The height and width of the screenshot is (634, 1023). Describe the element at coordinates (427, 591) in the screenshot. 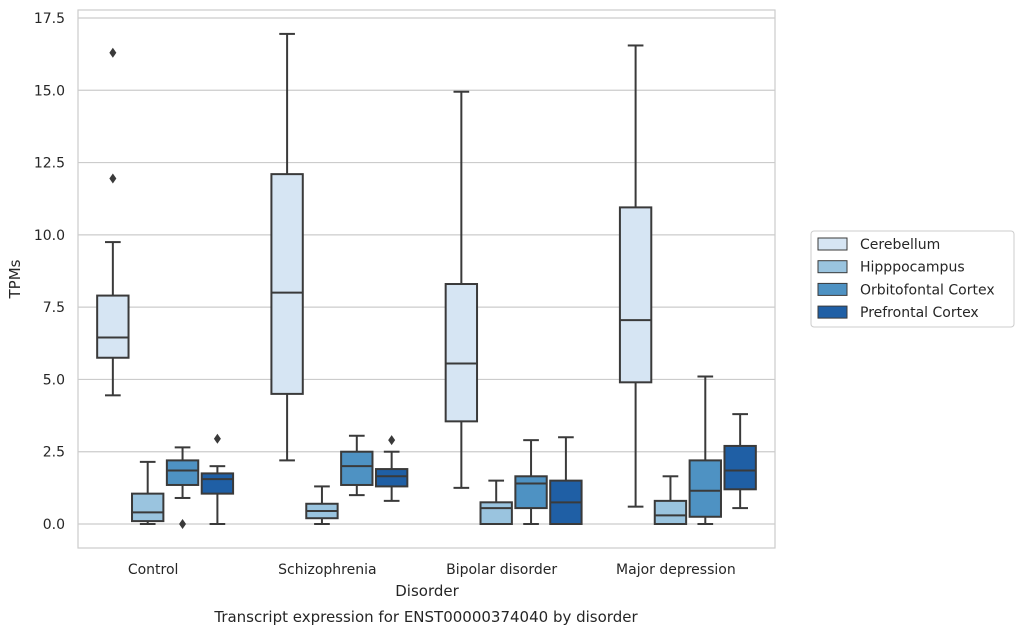

I see `x-axis-title: Disorder` at that location.